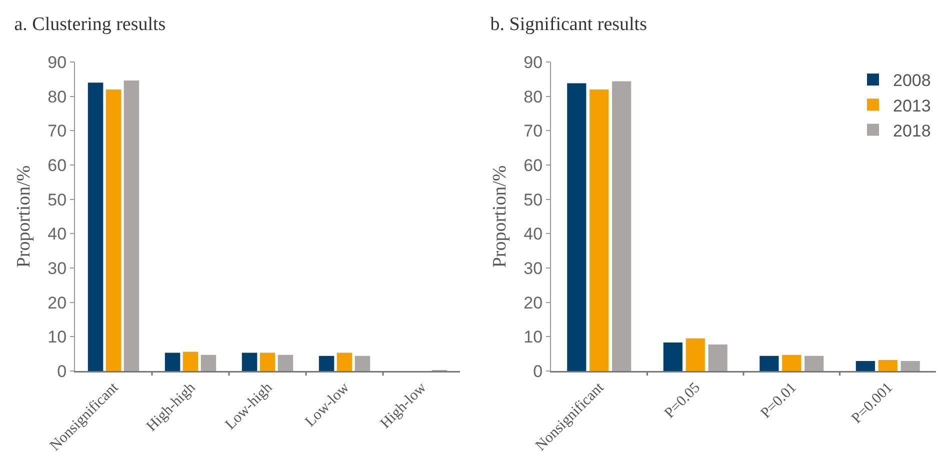 The height and width of the screenshot is (471, 951). What do you see at coordinates (912, 80) in the screenshot?
I see `legend-label: 2008` at bounding box center [912, 80].